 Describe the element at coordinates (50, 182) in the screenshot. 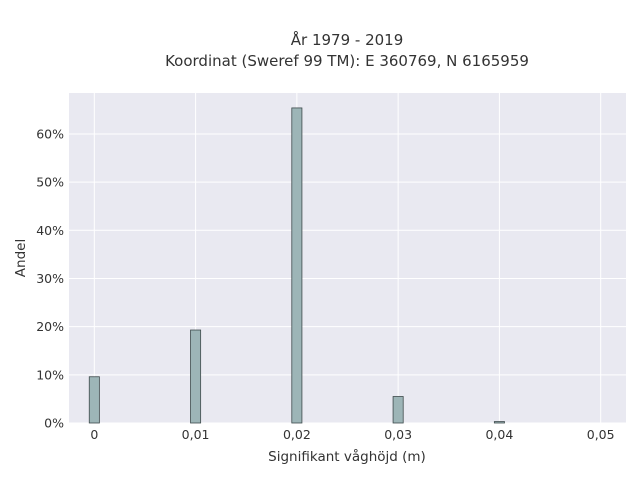

I see `y-tick-label: 50%` at that location.